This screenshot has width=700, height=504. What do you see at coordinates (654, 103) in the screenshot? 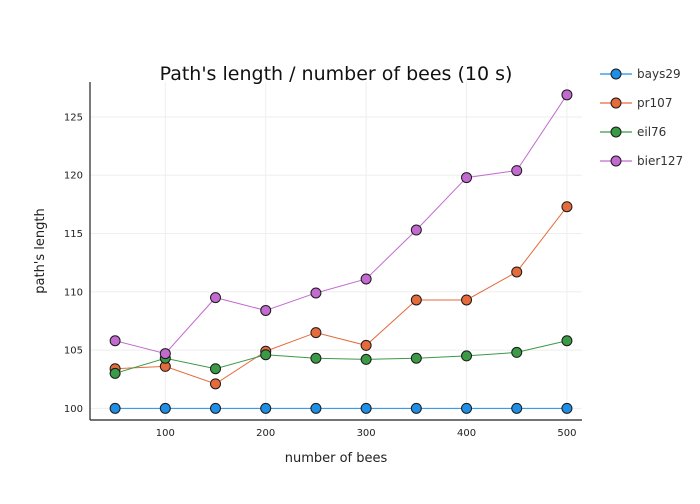
I see `legend-label-pr107: pr107` at bounding box center [654, 103].